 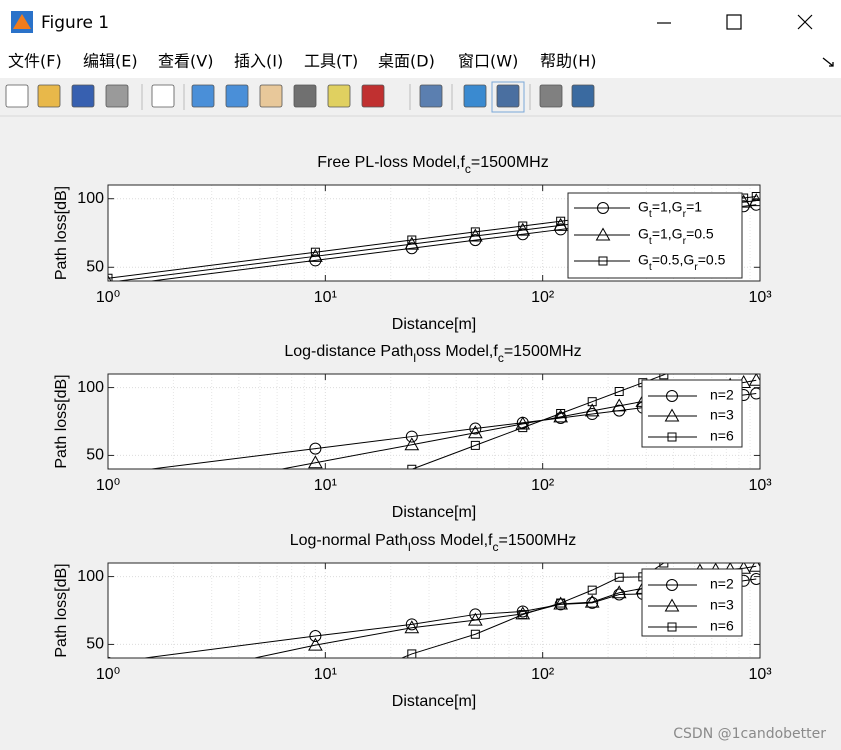 What do you see at coordinates (432, 354) in the screenshot?
I see `chart-title: Log-distance Pathloss Model,fc=1500MHz` at bounding box center [432, 354].